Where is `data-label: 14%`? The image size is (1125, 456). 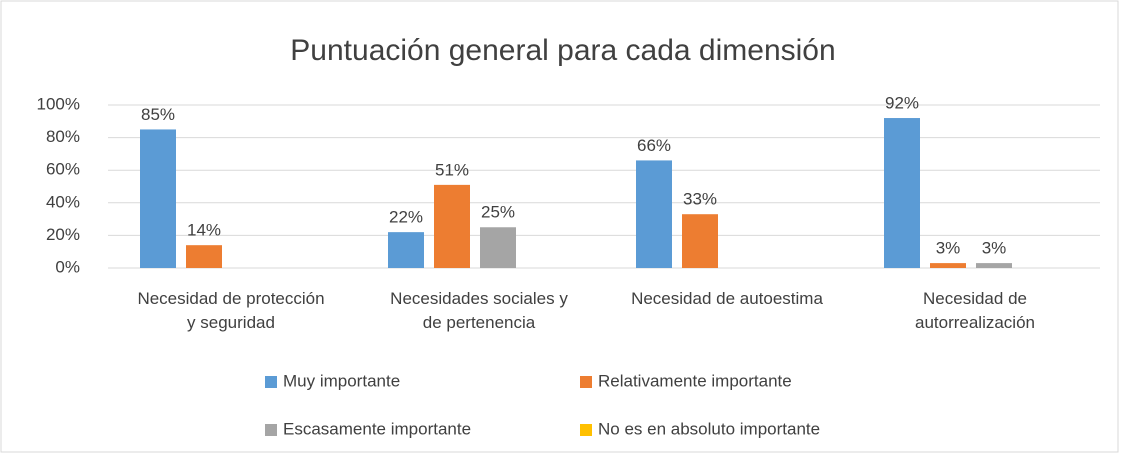 data-label: 14% is located at coordinates (204, 230).